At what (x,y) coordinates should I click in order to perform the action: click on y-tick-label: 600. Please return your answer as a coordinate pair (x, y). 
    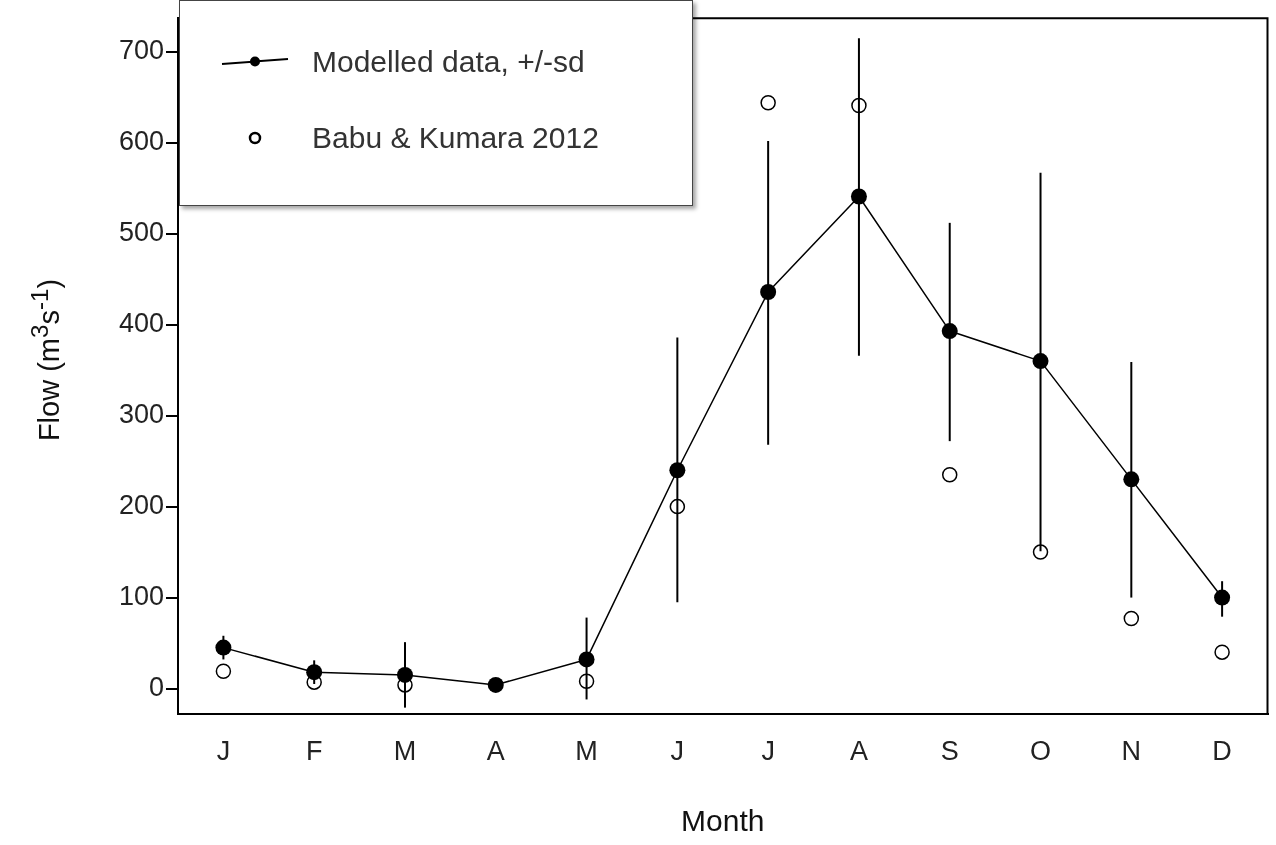
    Looking at the image, I should click on (141, 141).